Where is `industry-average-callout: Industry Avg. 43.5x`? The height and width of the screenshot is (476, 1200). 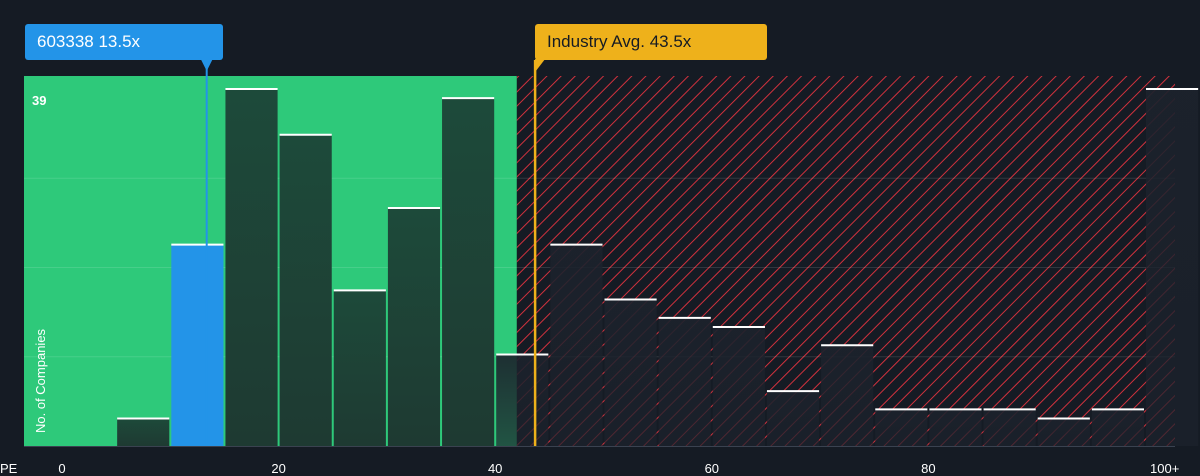
industry-average-callout: Industry Avg. 43.5x is located at coordinates (651, 42).